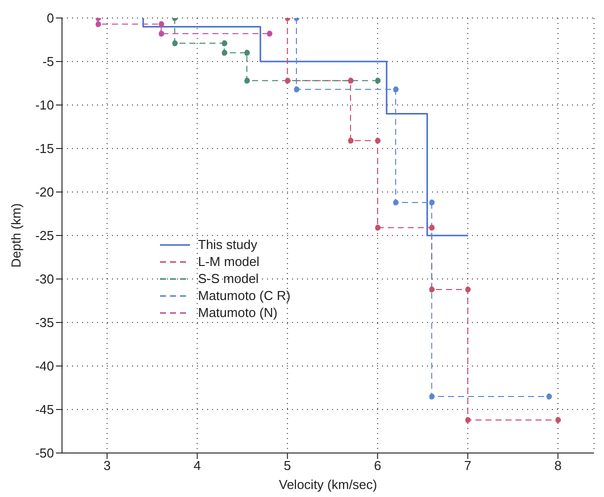  I want to click on y-tick-label: 0, so click(50, 18).